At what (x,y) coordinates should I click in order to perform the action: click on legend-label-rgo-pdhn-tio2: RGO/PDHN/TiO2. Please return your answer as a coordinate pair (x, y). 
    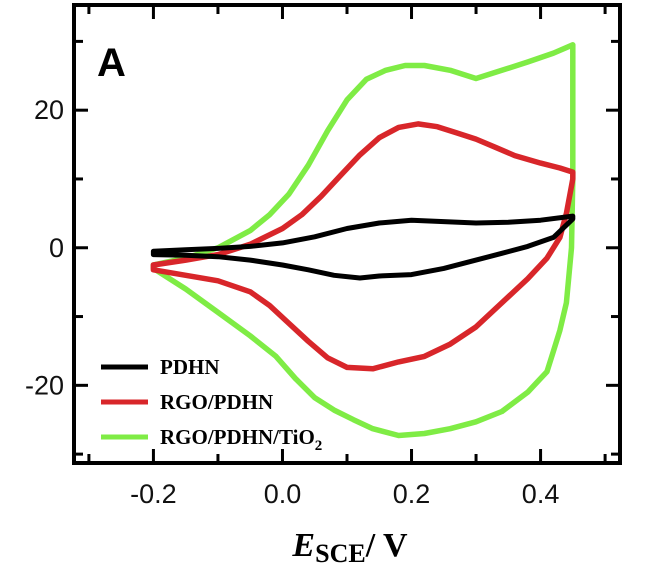
    Looking at the image, I should click on (241, 439).